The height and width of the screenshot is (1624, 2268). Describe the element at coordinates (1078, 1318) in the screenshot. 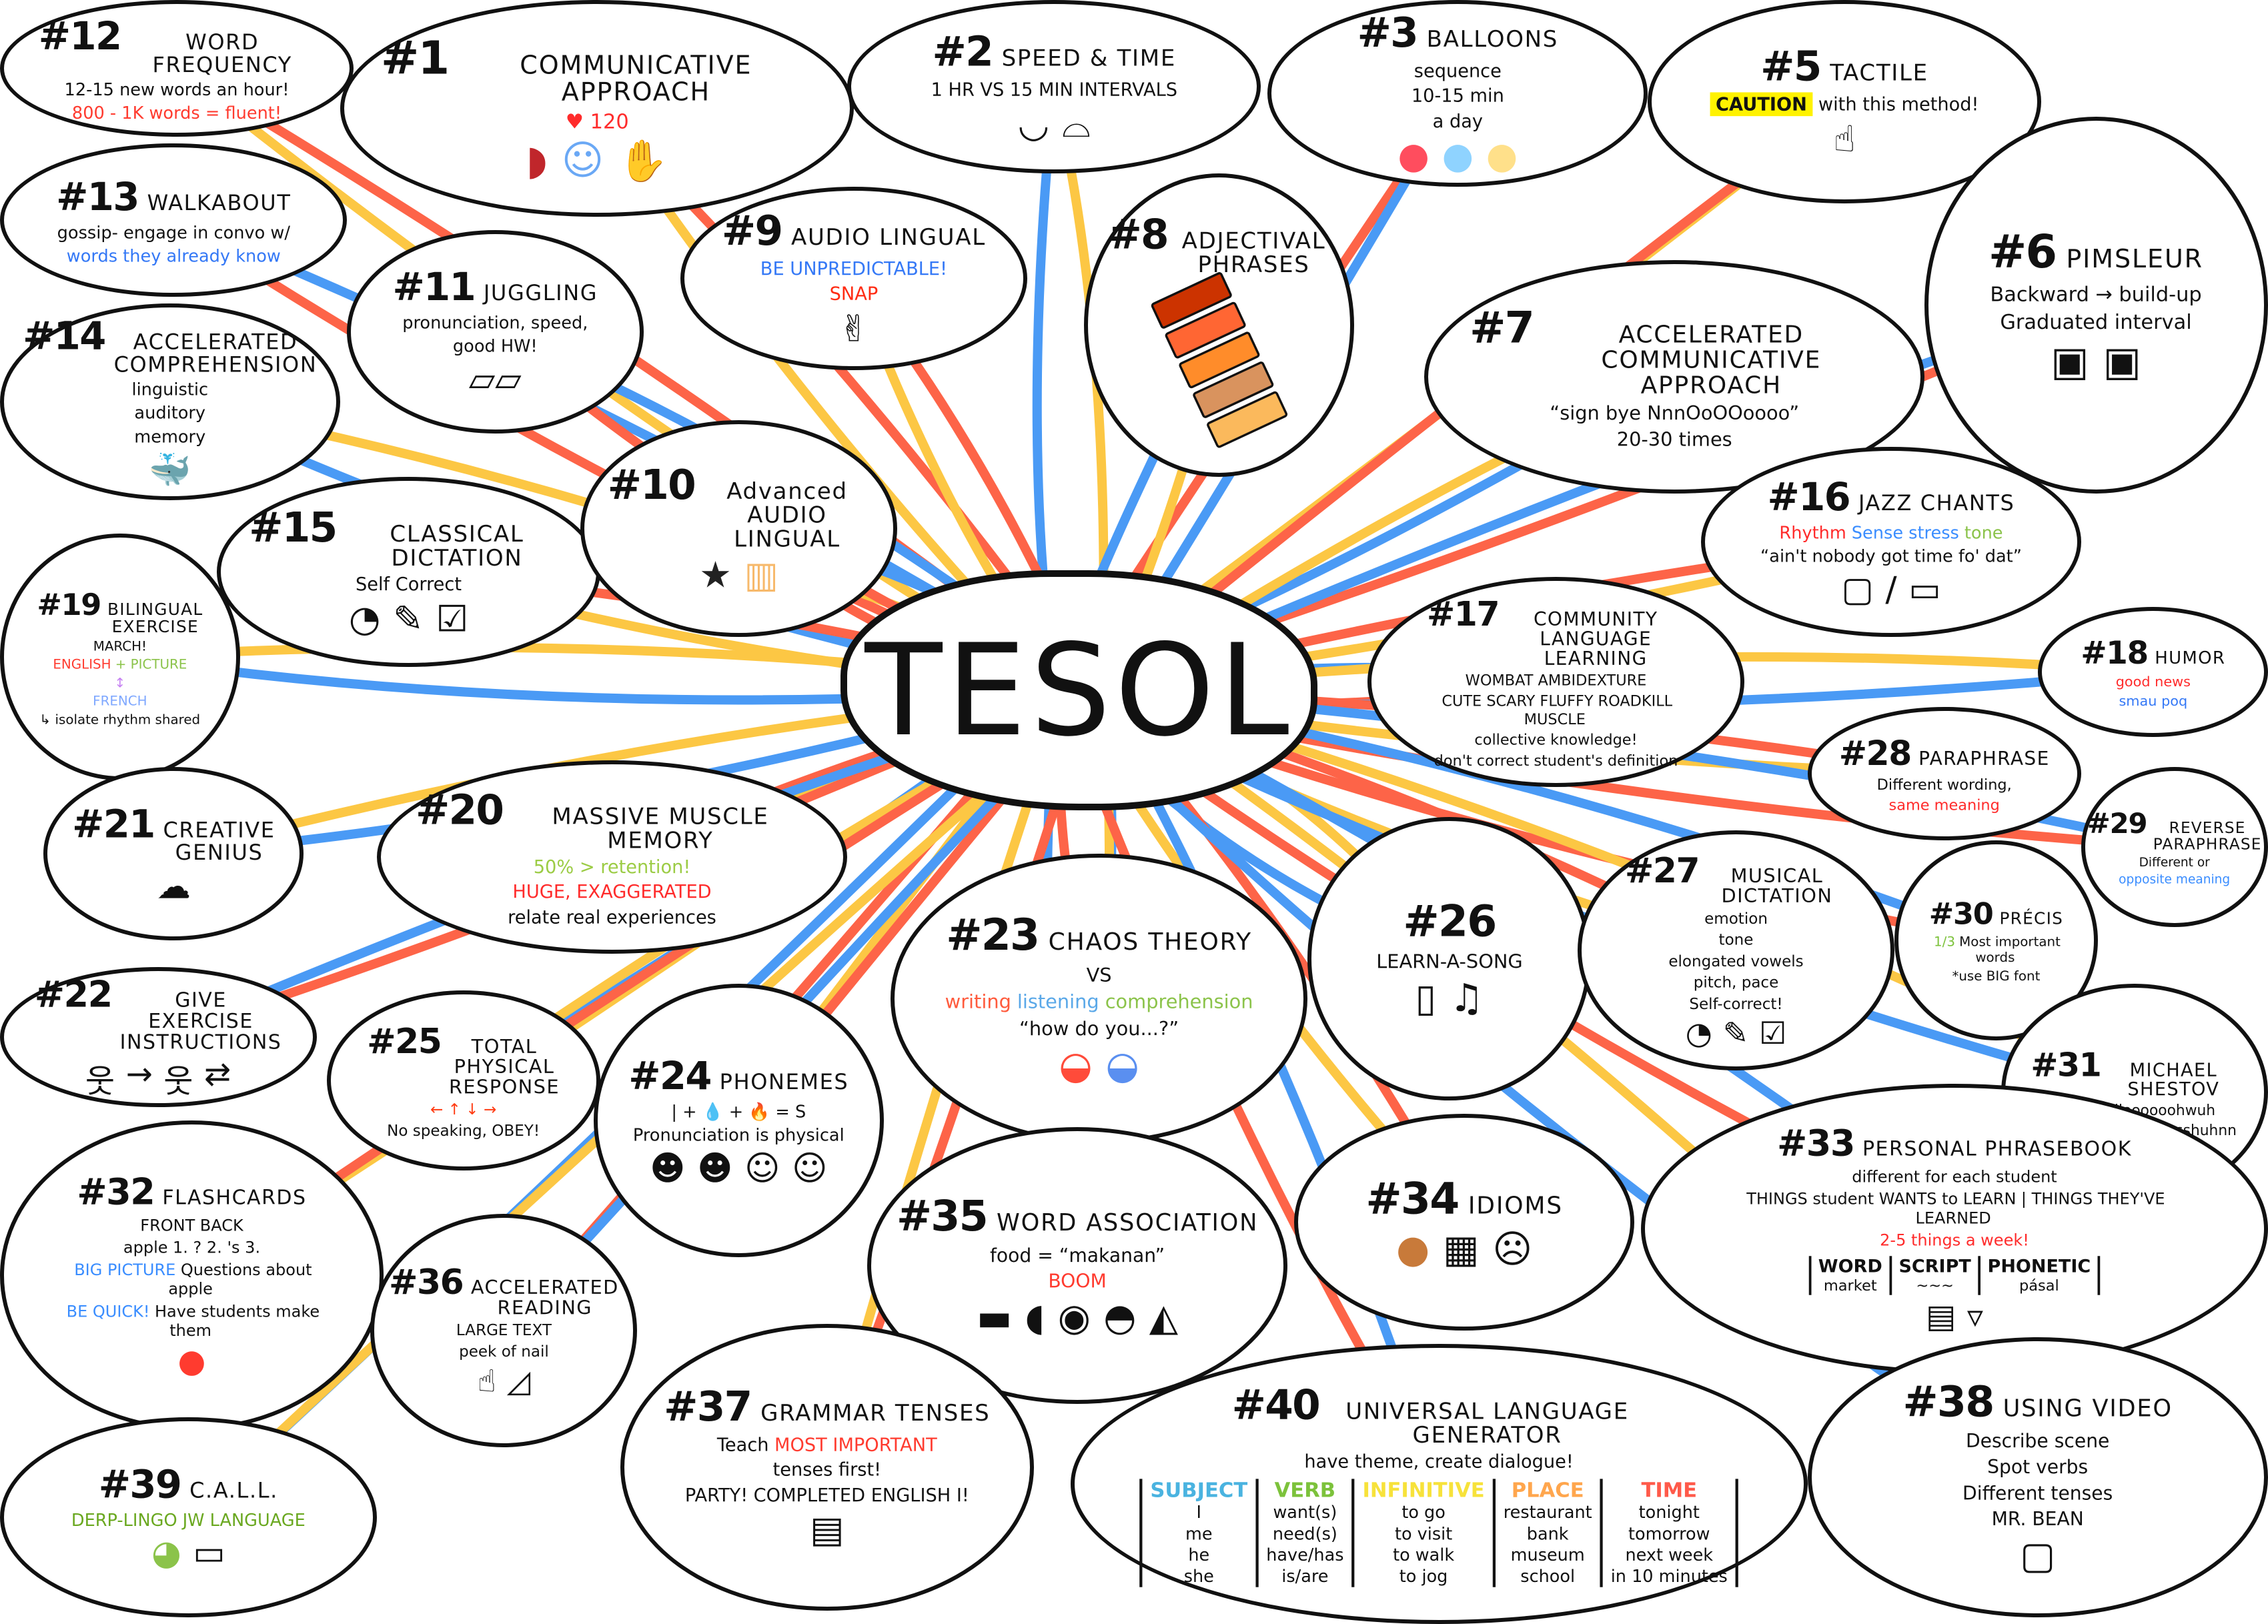

I see `bubble-illustrations: ▬ ◖ ◉ ◓ ◭` at that location.